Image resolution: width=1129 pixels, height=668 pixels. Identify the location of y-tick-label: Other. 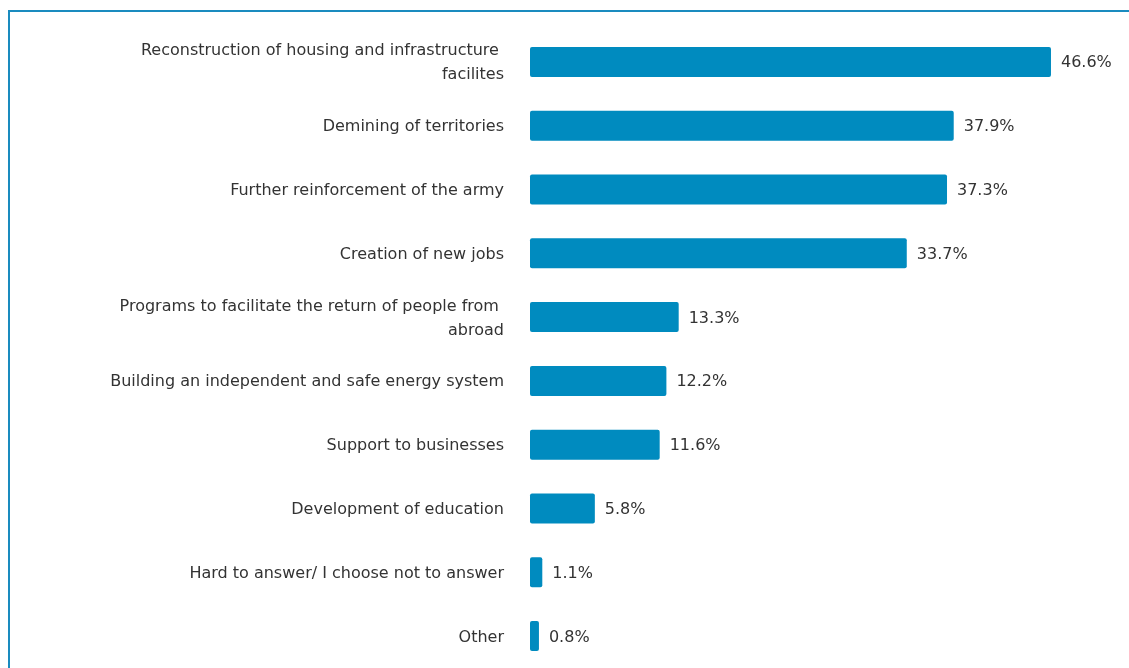
(481, 636).